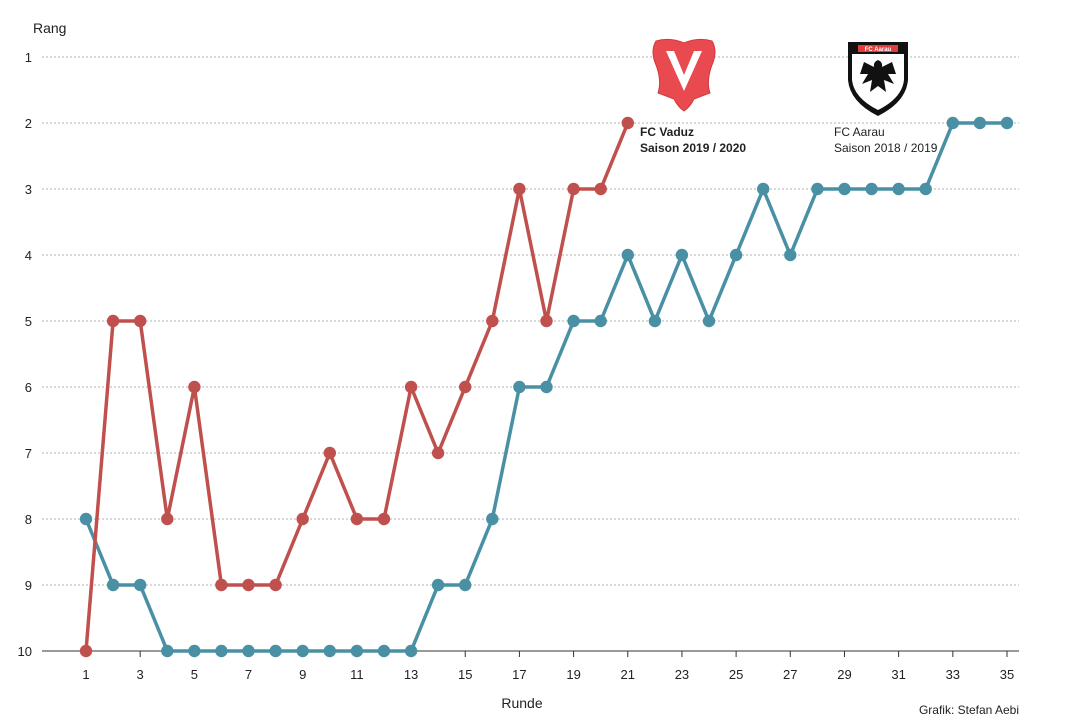 Image resolution: width=1079 pixels, height=724 pixels. I want to click on credit-text: Grafik: Stefan Aebi, so click(969, 710).